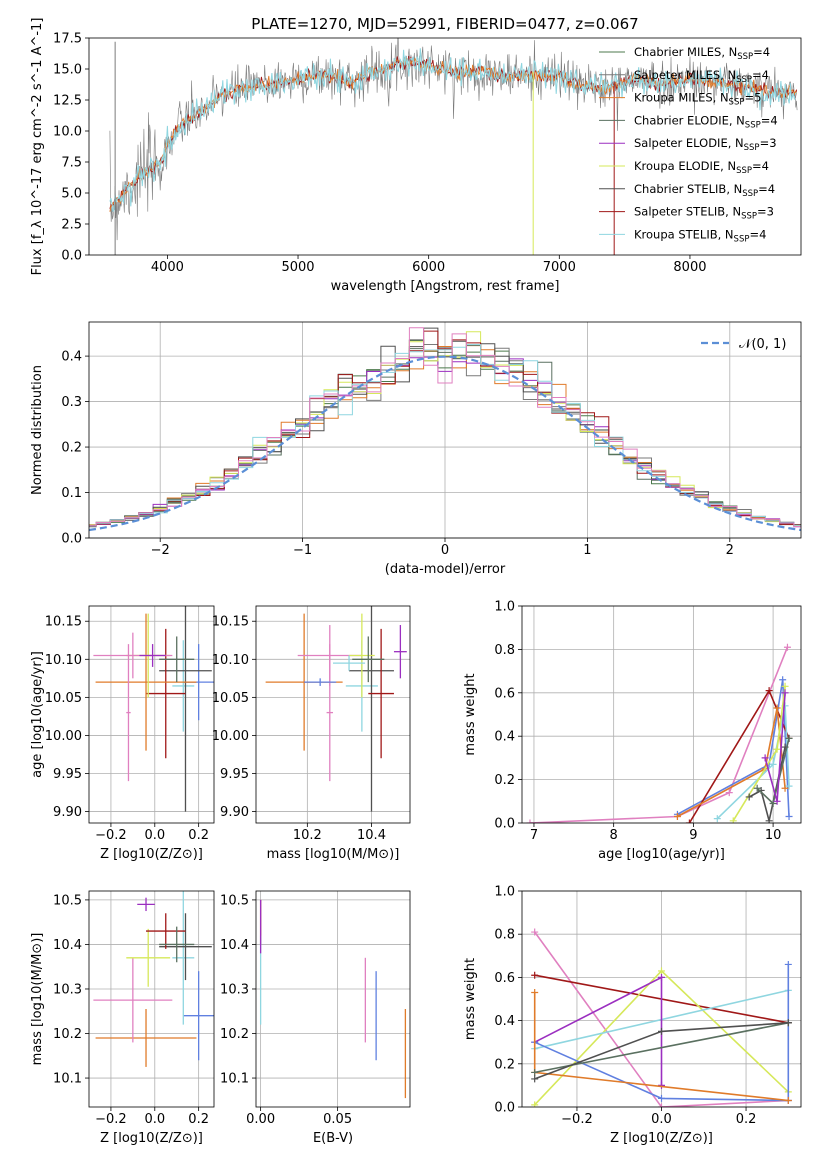  I want to click on y-axis-label: Flux [f_λ 10^-17 erg cm^-2 s^-1 A^-1], so click(37, 147).